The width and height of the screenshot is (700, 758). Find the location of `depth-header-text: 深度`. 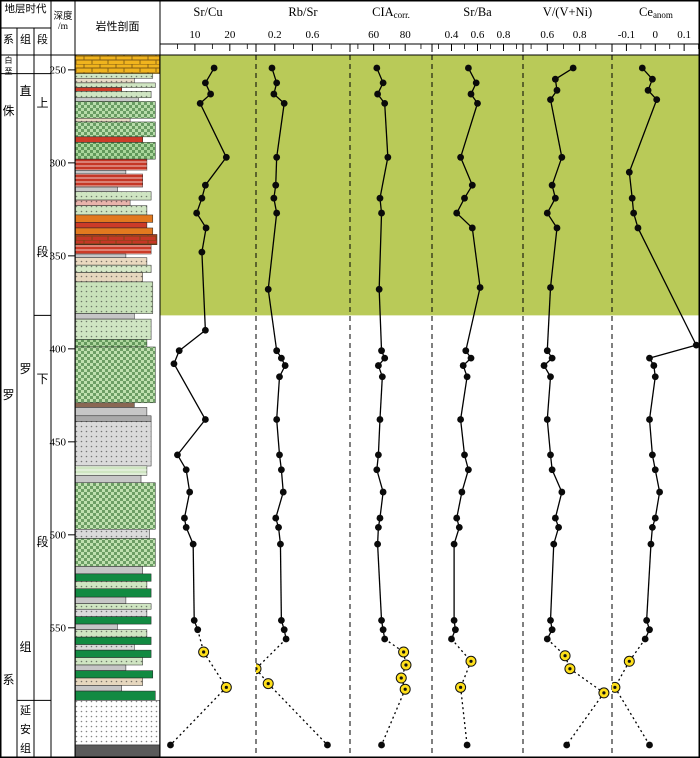

depth-header-text: 深度 is located at coordinates (63, 17).